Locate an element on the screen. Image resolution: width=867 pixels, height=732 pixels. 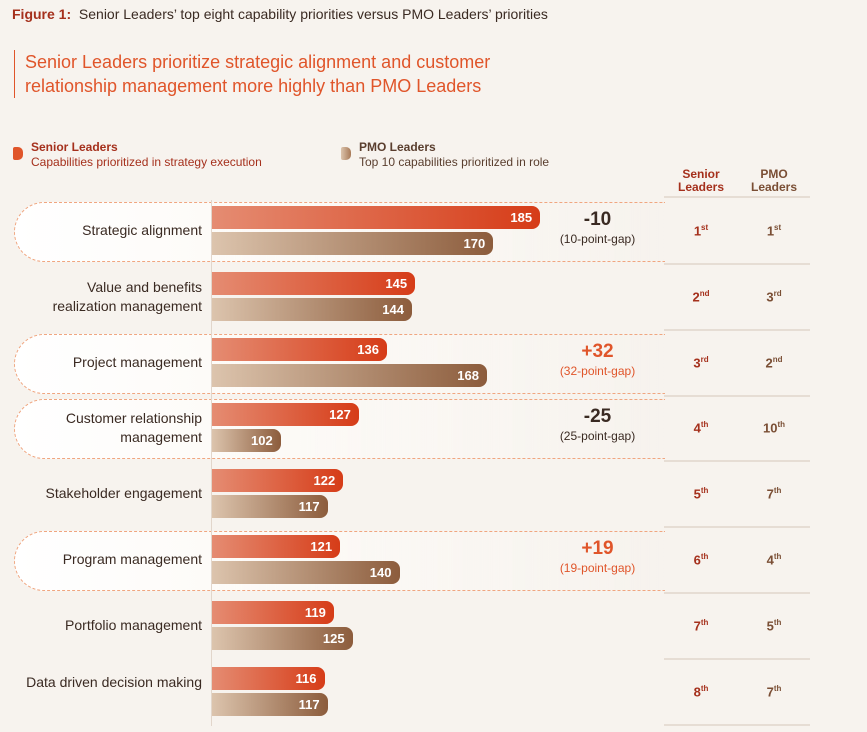
rank-pmo: 3rd is located at coordinates (774, 296).